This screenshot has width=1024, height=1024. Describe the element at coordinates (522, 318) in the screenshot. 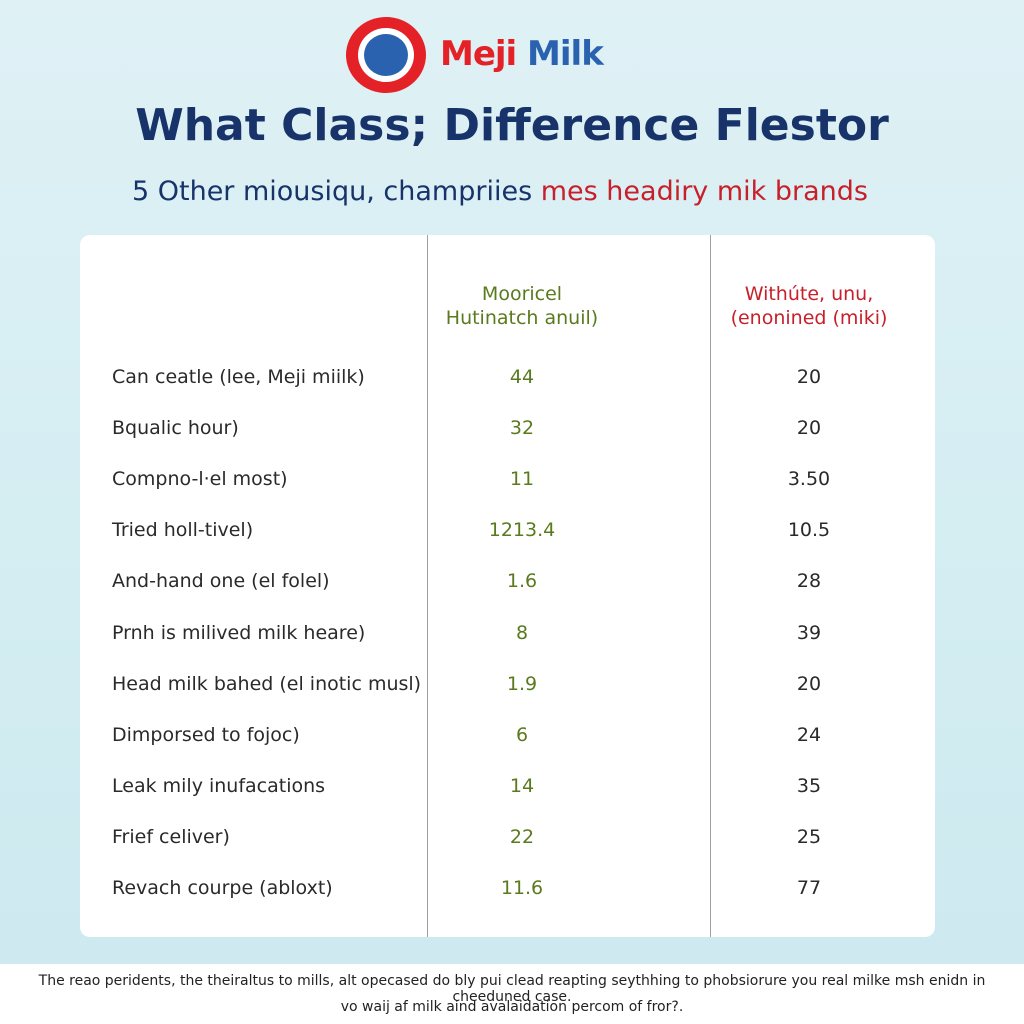

I see `column-header: Hutinatch anuil)` at that location.